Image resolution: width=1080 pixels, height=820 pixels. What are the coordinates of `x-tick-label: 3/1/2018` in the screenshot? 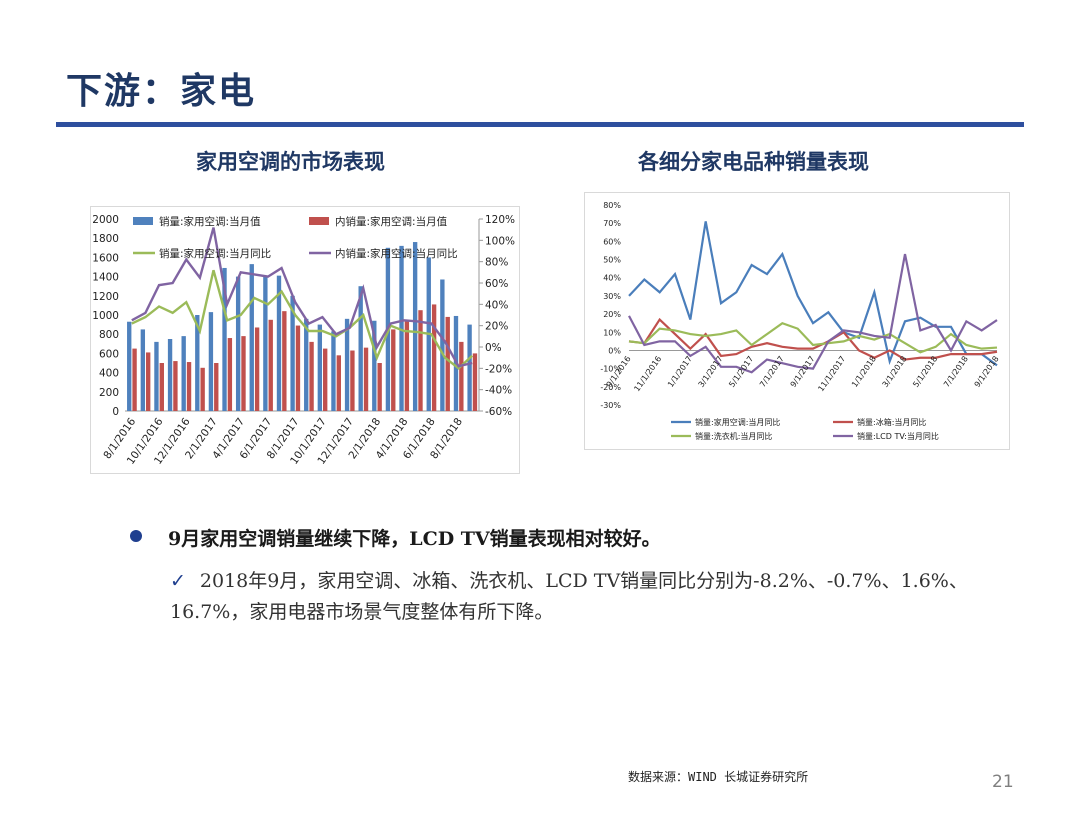 It's located at (895, 371).